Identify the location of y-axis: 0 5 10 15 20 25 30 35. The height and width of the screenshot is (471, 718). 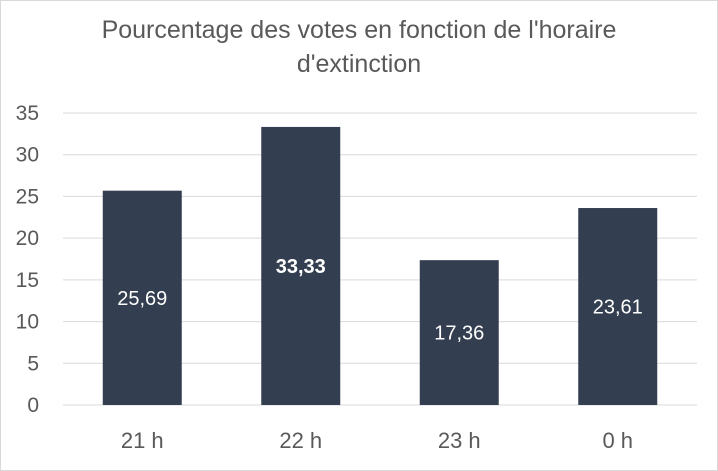
(27, 259).